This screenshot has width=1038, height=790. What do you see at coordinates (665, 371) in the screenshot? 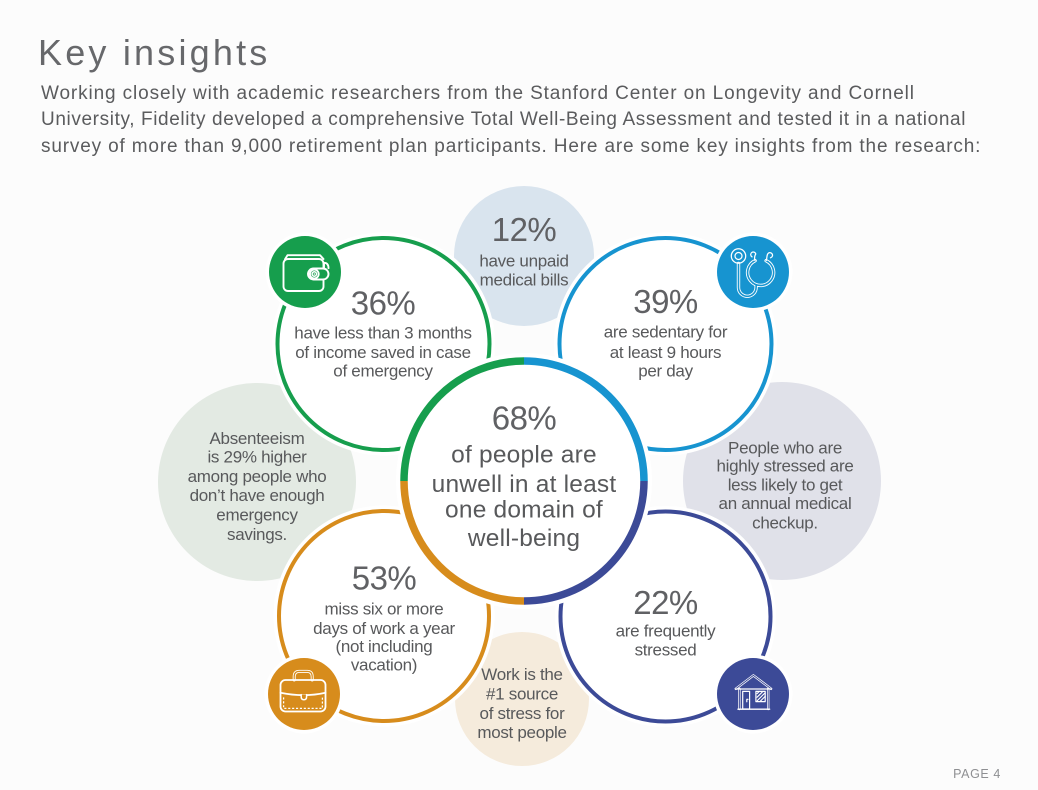
I see `svg-text: per day` at bounding box center [665, 371].